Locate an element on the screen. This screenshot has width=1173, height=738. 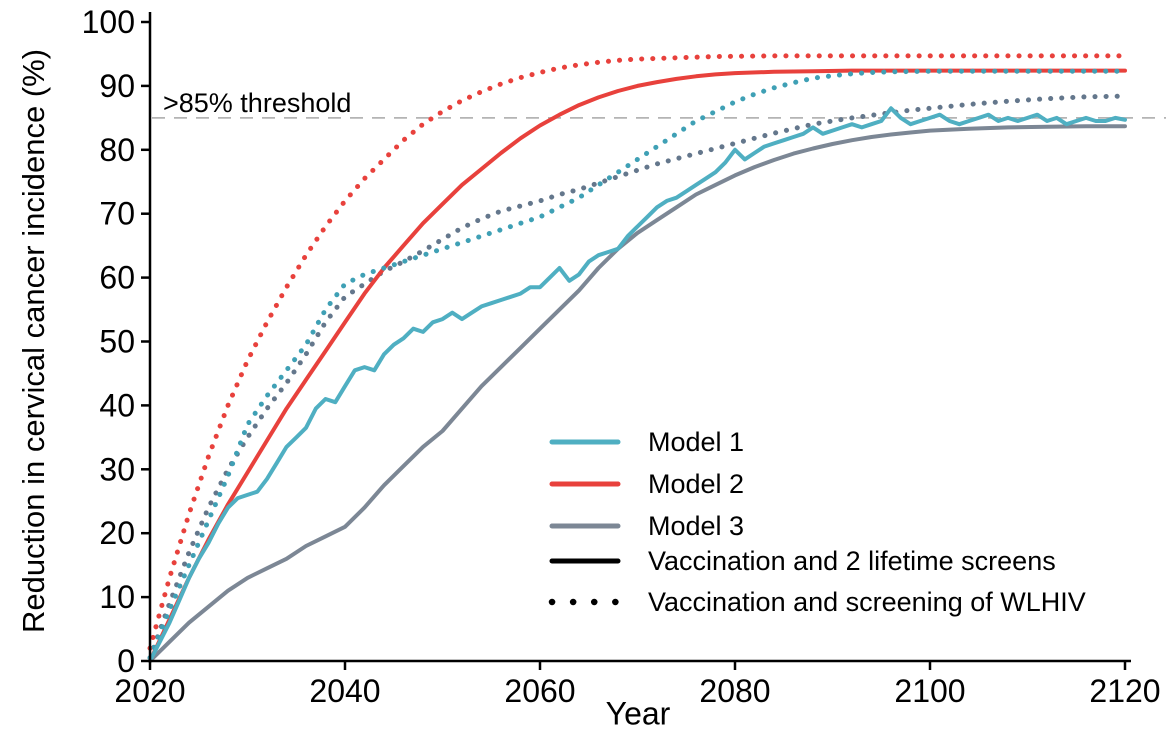
legend-item: Vaccination and screening of WLHIV is located at coordinates (817, 602).